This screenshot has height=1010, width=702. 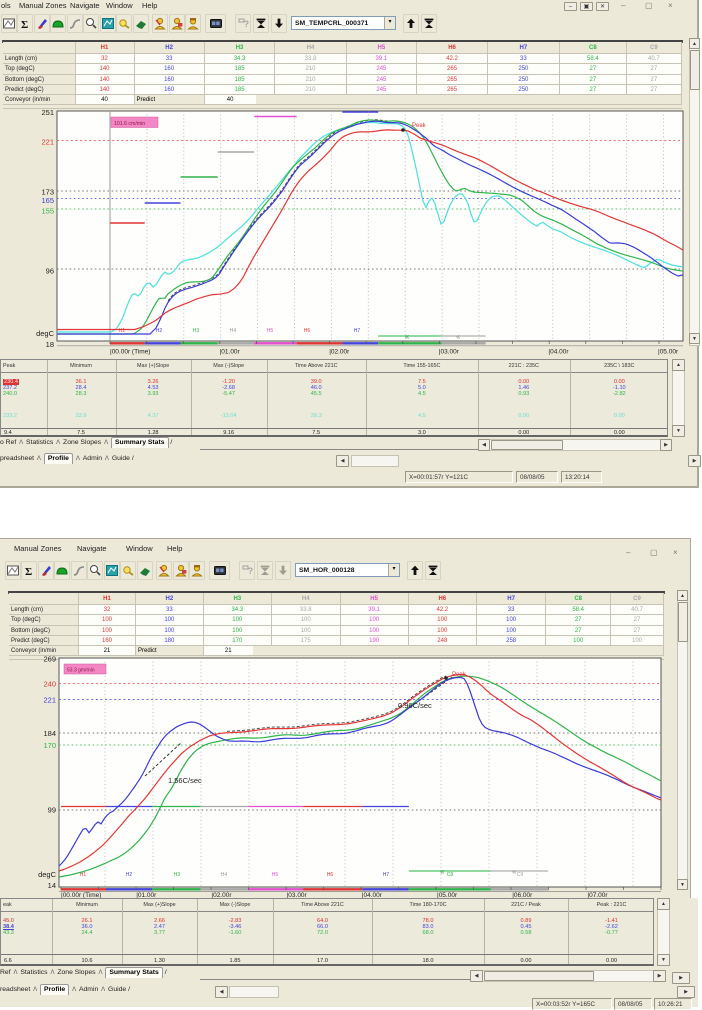 I want to click on svg-text: 18, so click(x=50, y=344).